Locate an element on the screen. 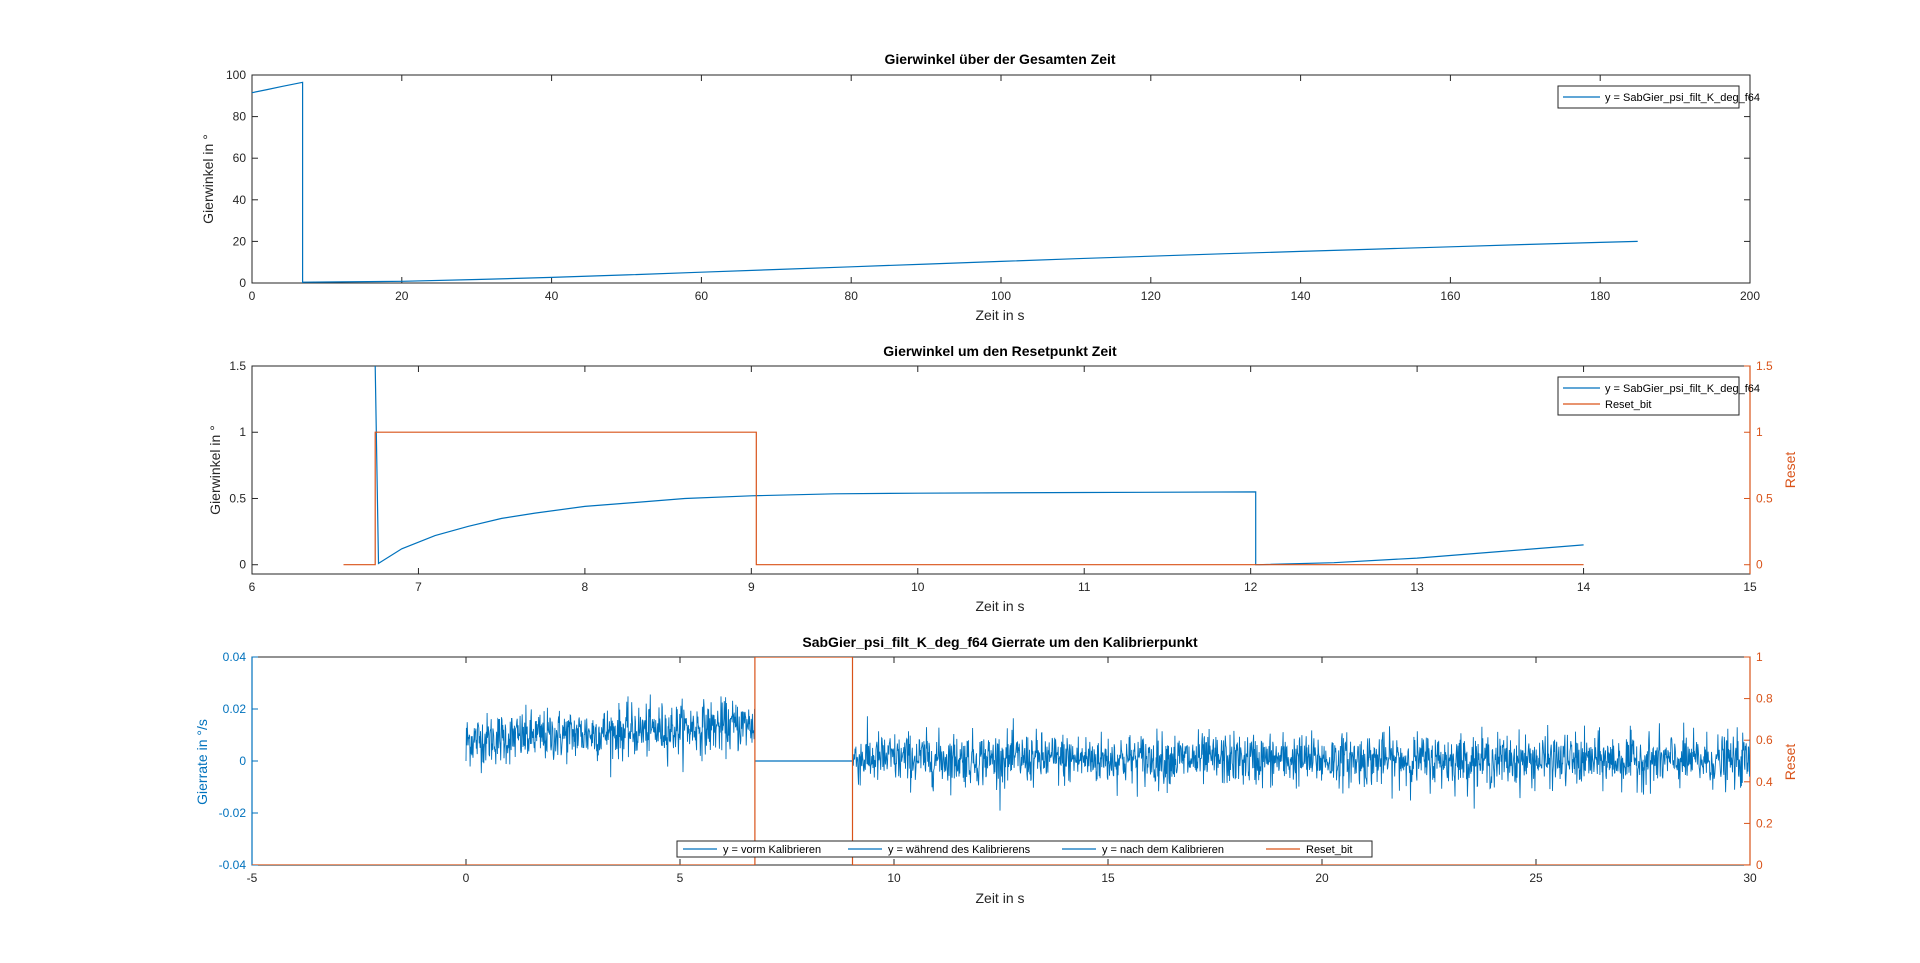  x-tick-label: 25 is located at coordinates (1536, 878).